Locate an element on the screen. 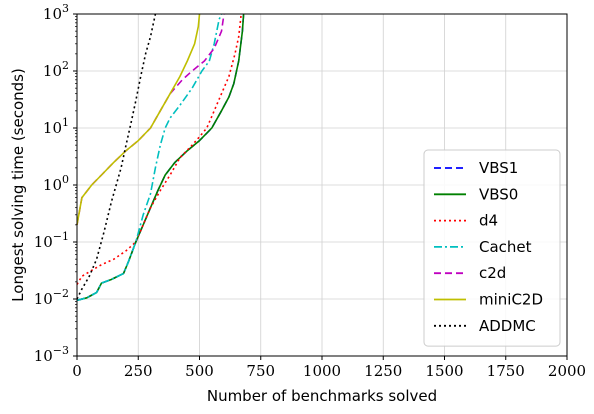 The width and height of the screenshot is (594, 414). series-line-minic2d is located at coordinates (138, 119).